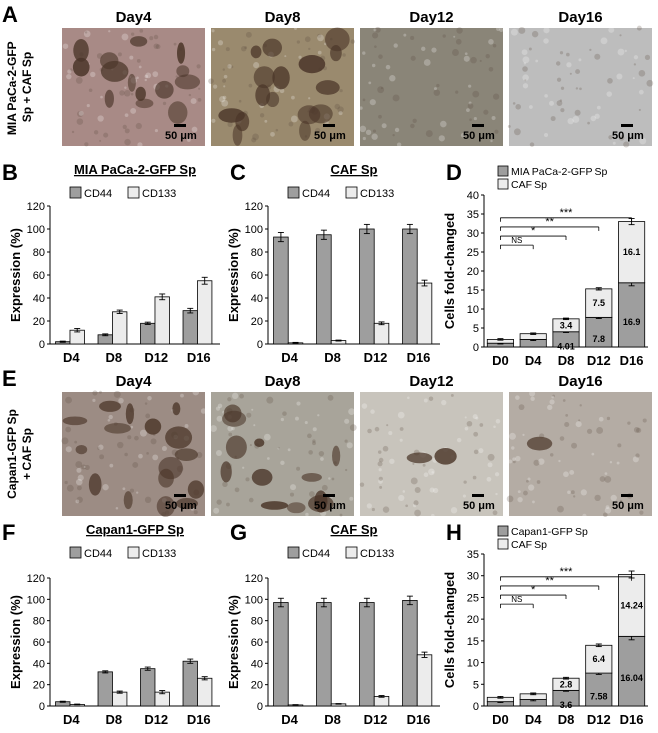 The image size is (658, 733). I want to click on chart-c-title: CAF Sp, so click(354, 169).